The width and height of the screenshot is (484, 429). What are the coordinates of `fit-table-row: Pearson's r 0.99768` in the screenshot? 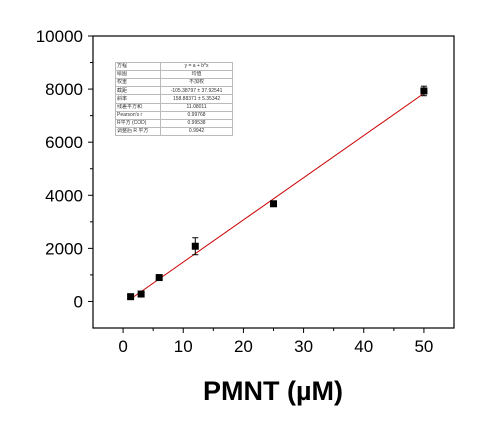 It's located at (173, 115).